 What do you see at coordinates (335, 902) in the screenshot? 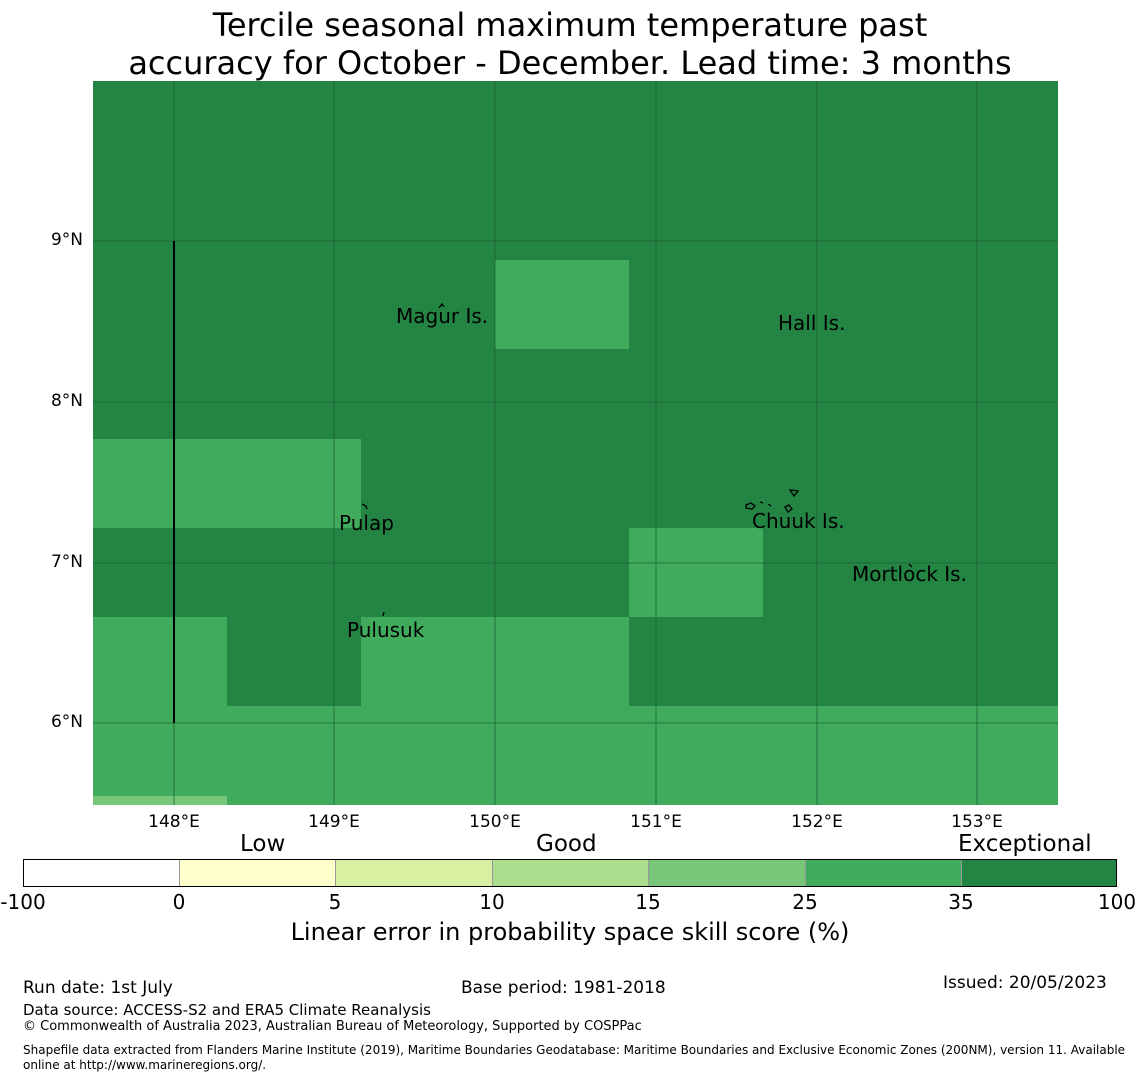
I see `colorbar-tick: 5` at bounding box center [335, 902].